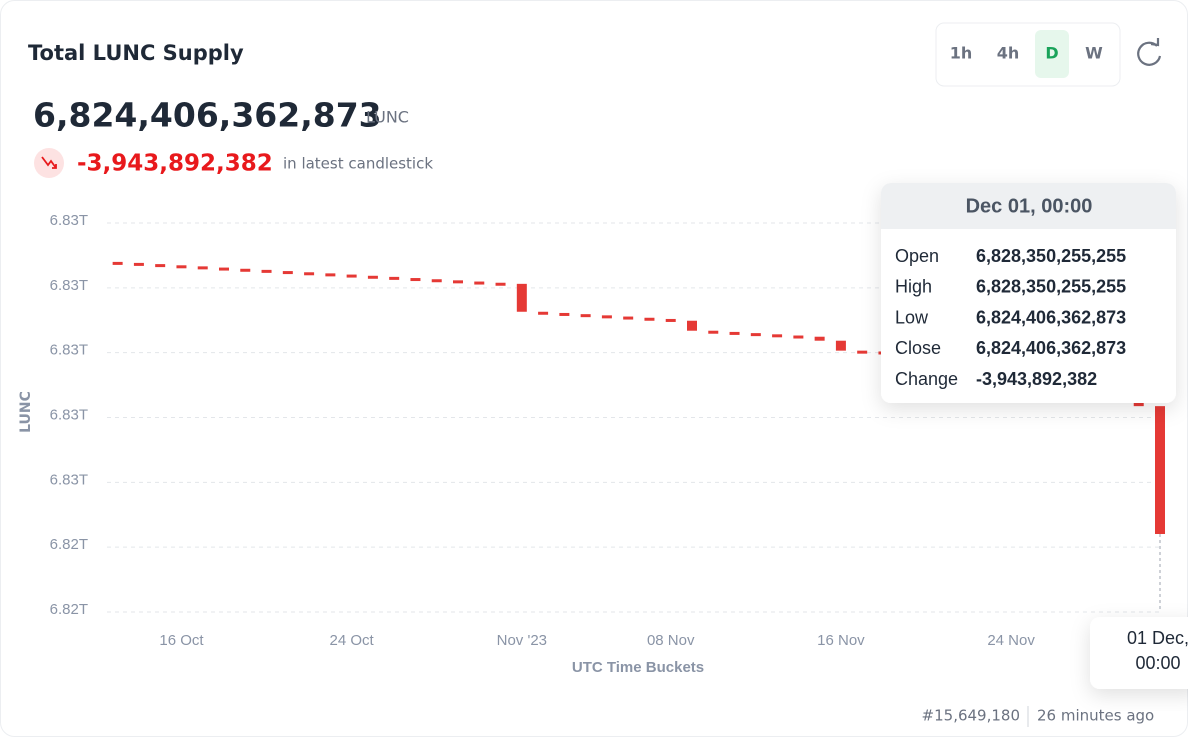  What do you see at coordinates (1155, 42) in the screenshot?
I see `refresh-arrow` at bounding box center [1155, 42].